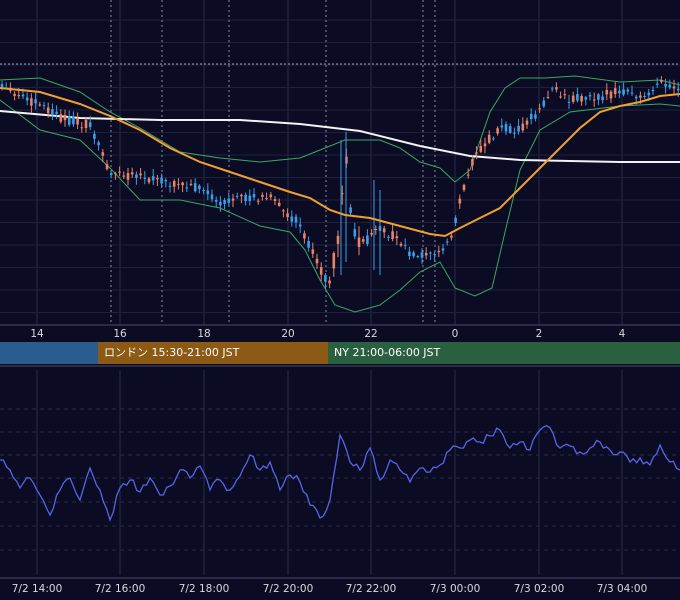 The width and height of the screenshot is (680, 600). Describe the element at coordinates (622, 589) in the screenshot. I see `x-tick-label: 7/3 04:00` at that location.